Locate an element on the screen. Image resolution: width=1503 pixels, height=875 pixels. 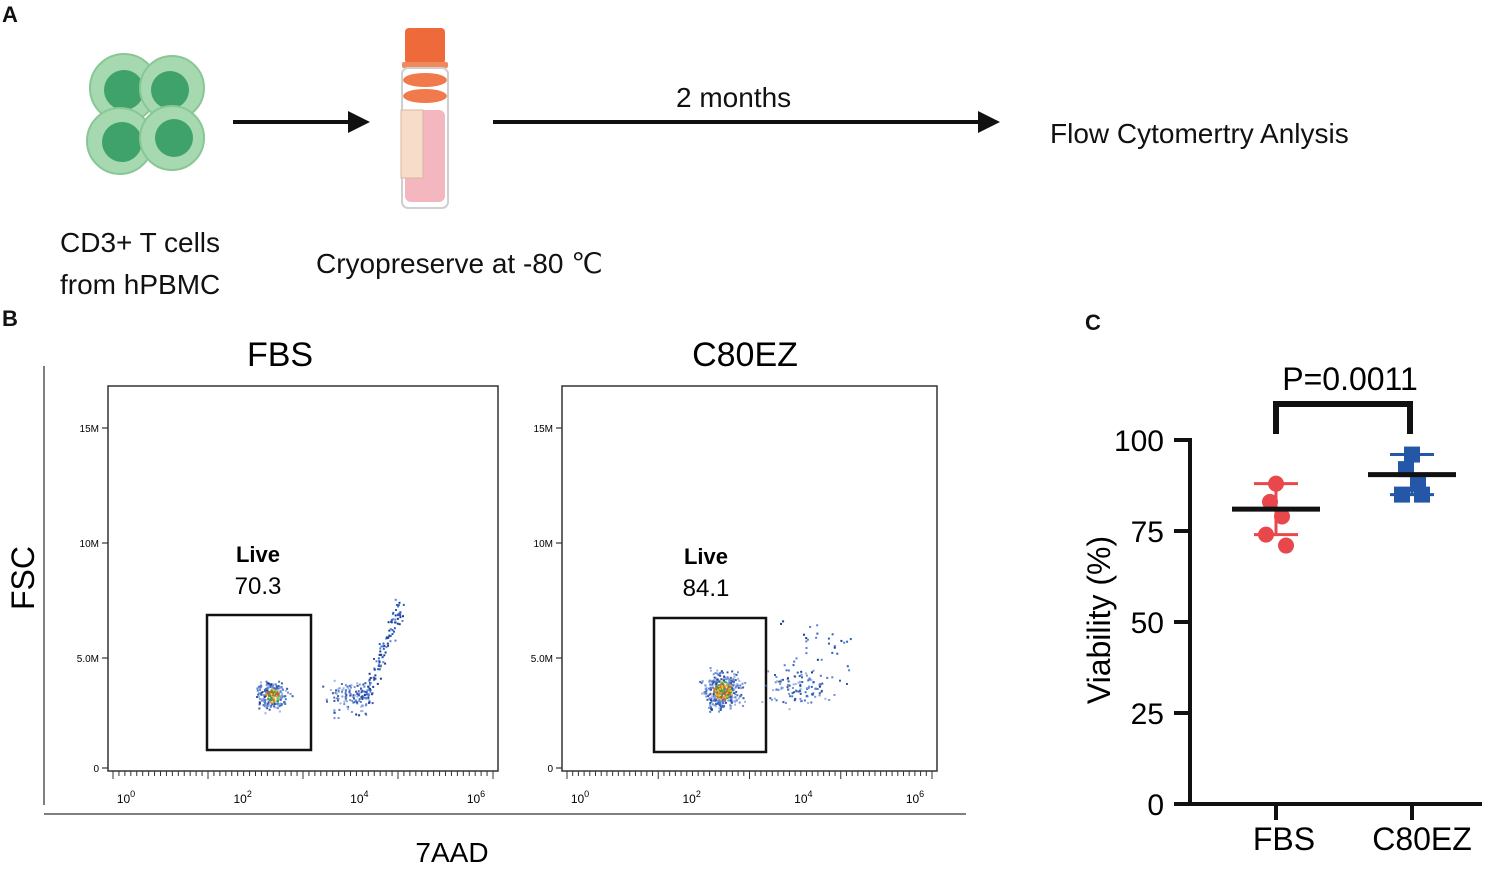
panel-letter-a: A is located at coordinates (10, 14).